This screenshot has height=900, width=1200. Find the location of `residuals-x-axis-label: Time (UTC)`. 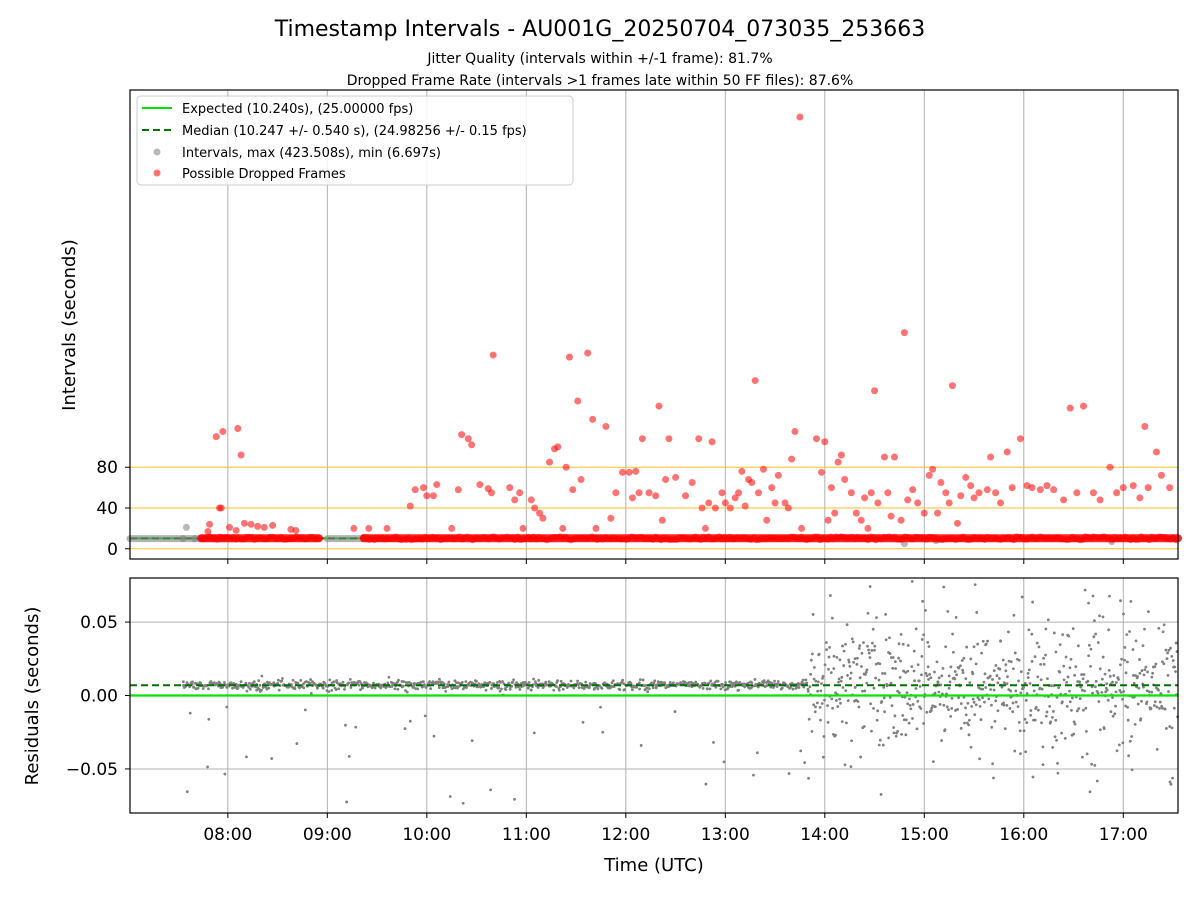

residuals-x-axis-label: Time (UTC) is located at coordinates (653, 865).